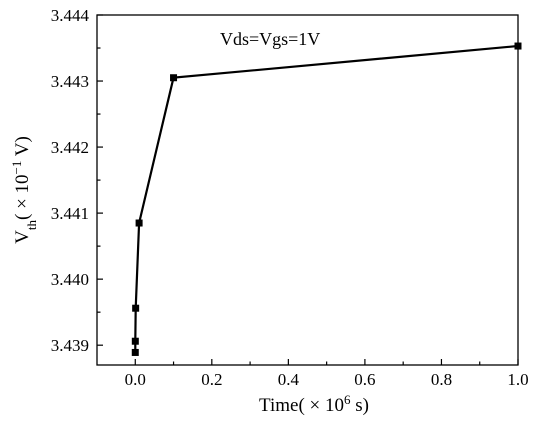 The width and height of the screenshot is (550, 427). What do you see at coordinates (70, 147) in the screenshot?
I see `y-tick-label: 3.442` at bounding box center [70, 147].